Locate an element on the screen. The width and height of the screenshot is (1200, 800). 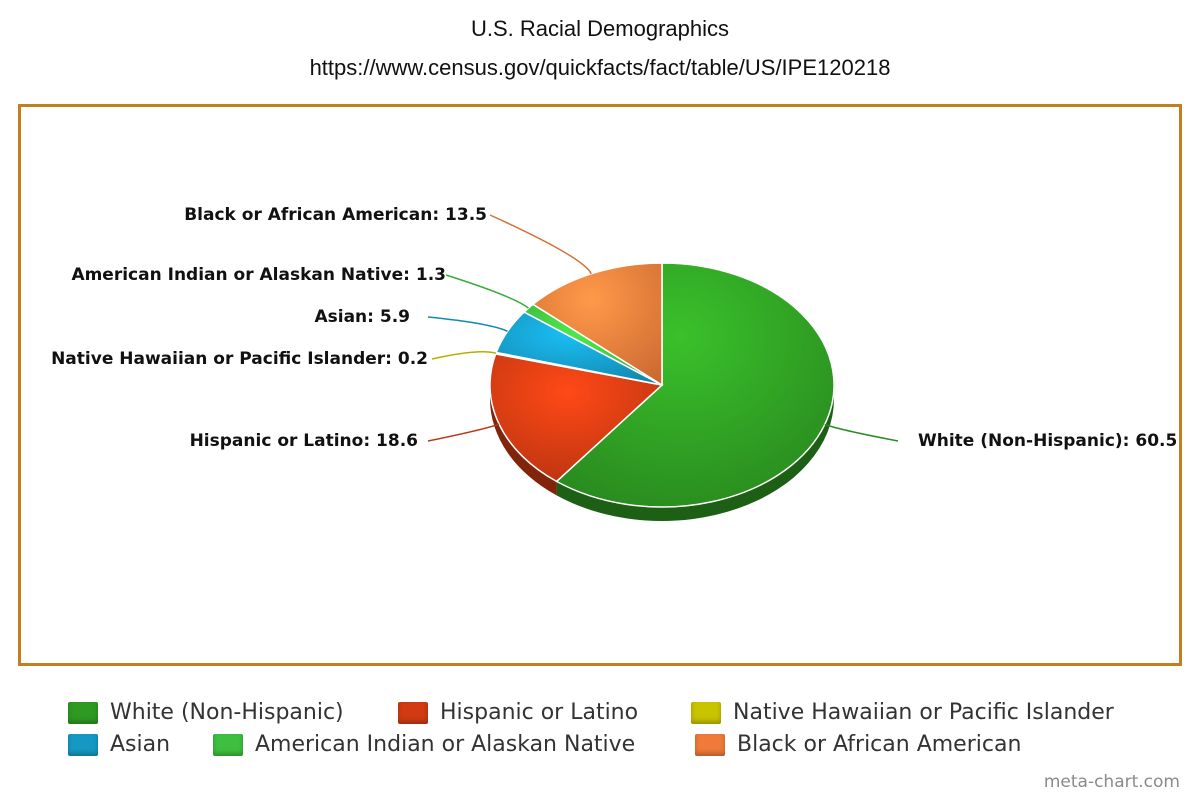
pie-depth is located at coordinates (662, 453).